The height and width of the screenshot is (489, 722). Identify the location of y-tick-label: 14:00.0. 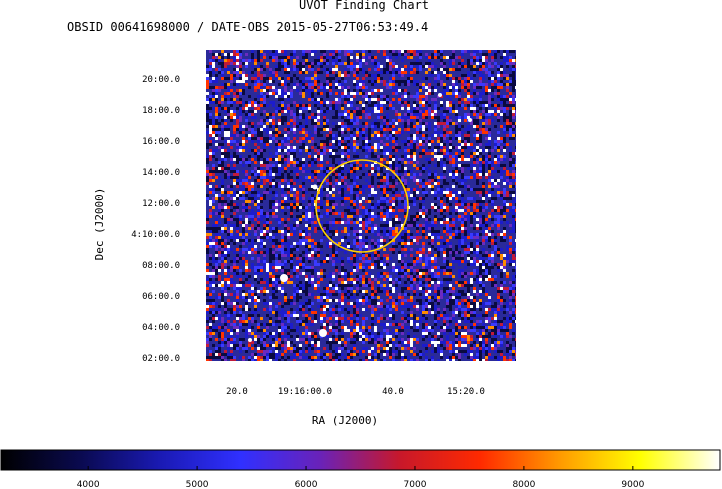
(161, 173).